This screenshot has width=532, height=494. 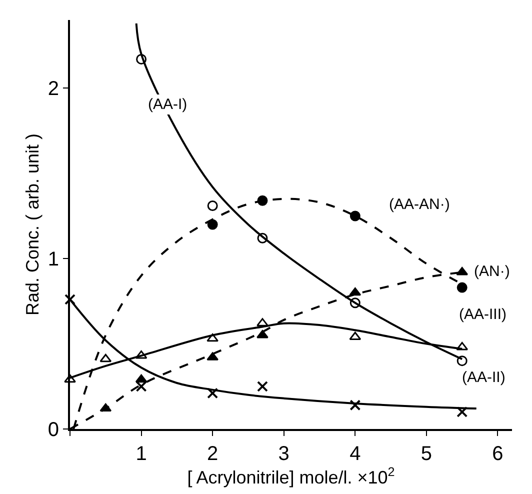 I want to click on annotation: (AA-AN·), so click(x=419, y=204).